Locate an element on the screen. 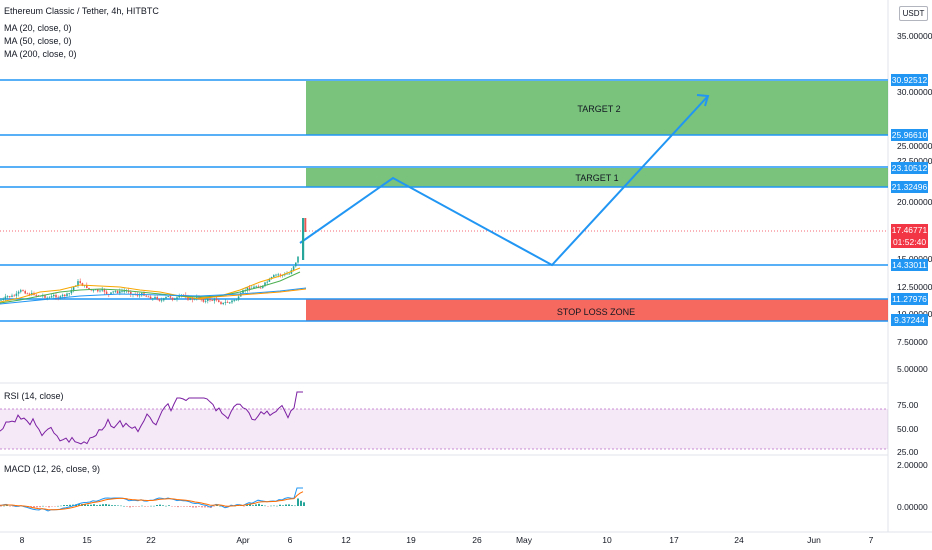 The width and height of the screenshot is (932, 550). ma-50-line is located at coordinates (150, 287).